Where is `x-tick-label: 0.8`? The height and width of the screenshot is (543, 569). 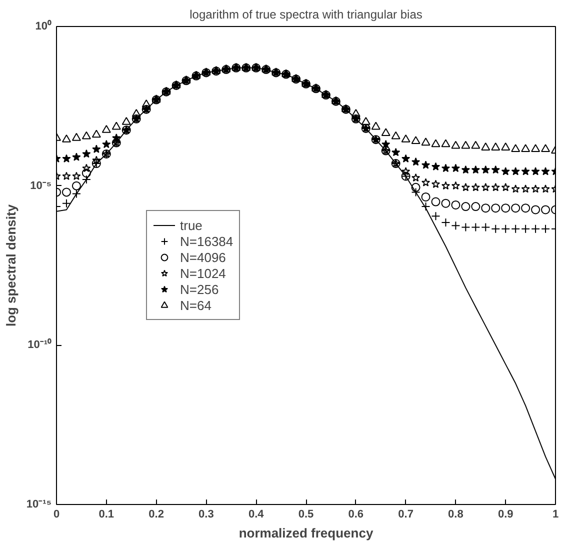
x-tick-label: 0.8 is located at coordinates (456, 514).